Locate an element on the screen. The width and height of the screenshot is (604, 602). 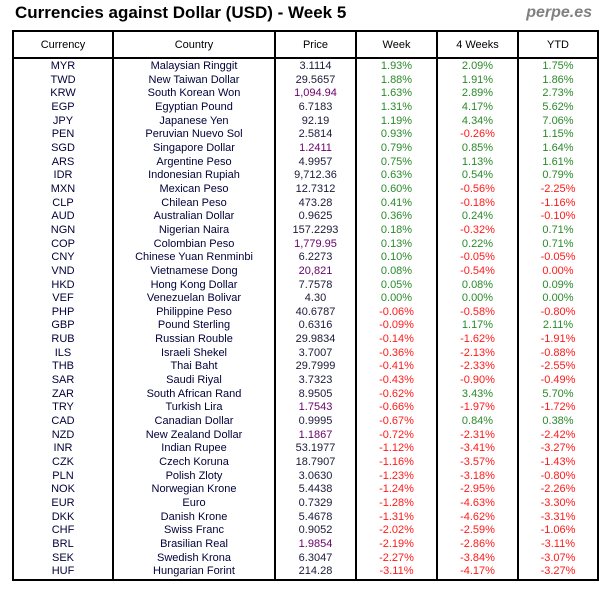
currency-code: CLP is located at coordinates (63, 203).